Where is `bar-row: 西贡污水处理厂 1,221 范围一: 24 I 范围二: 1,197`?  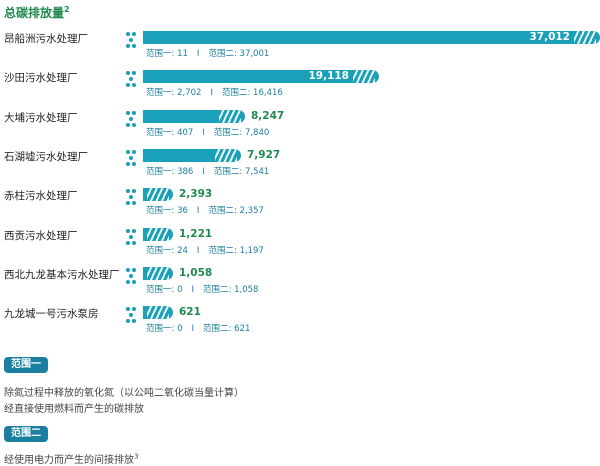 bar-row: 西贡污水处理厂 1,221 范围一: 24 I 范围二: 1,197 is located at coordinates (300, 245).